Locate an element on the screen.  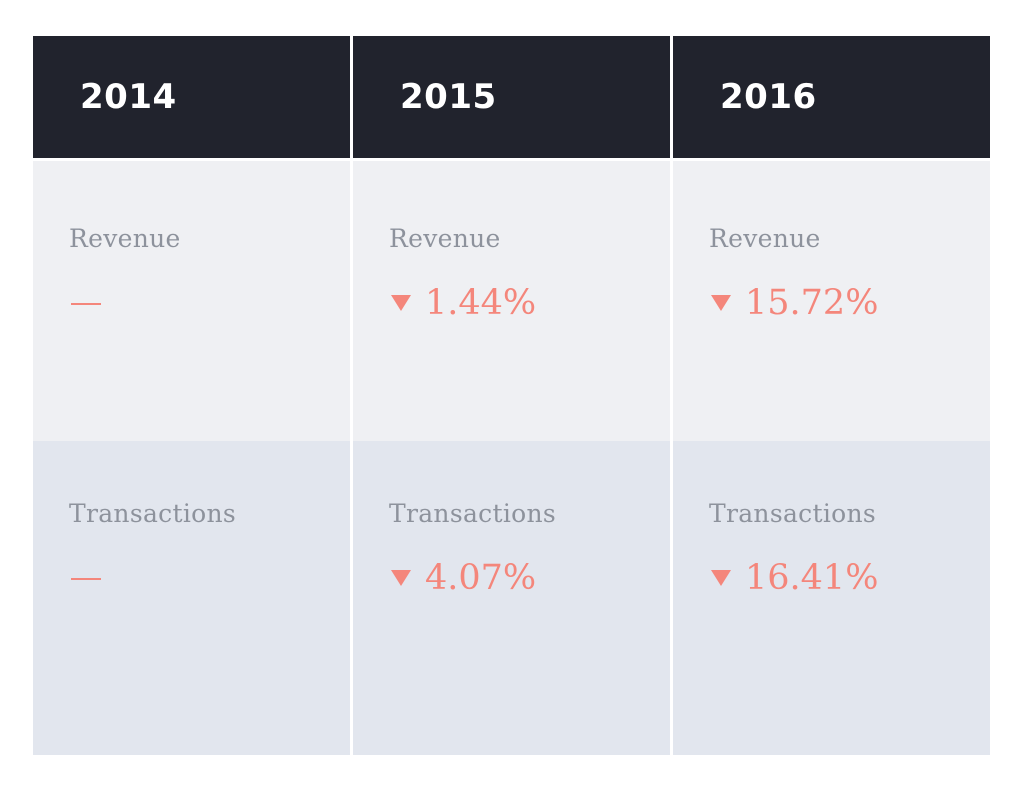
transactions-cell-2016: Transactions 16.41% is located at coordinates (831, 598).